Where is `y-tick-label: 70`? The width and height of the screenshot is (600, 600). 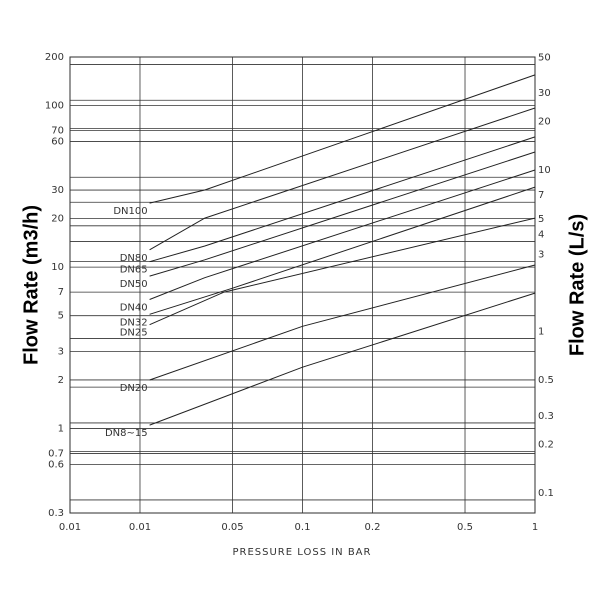
y-tick-label: 70 is located at coordinates (57, 131).